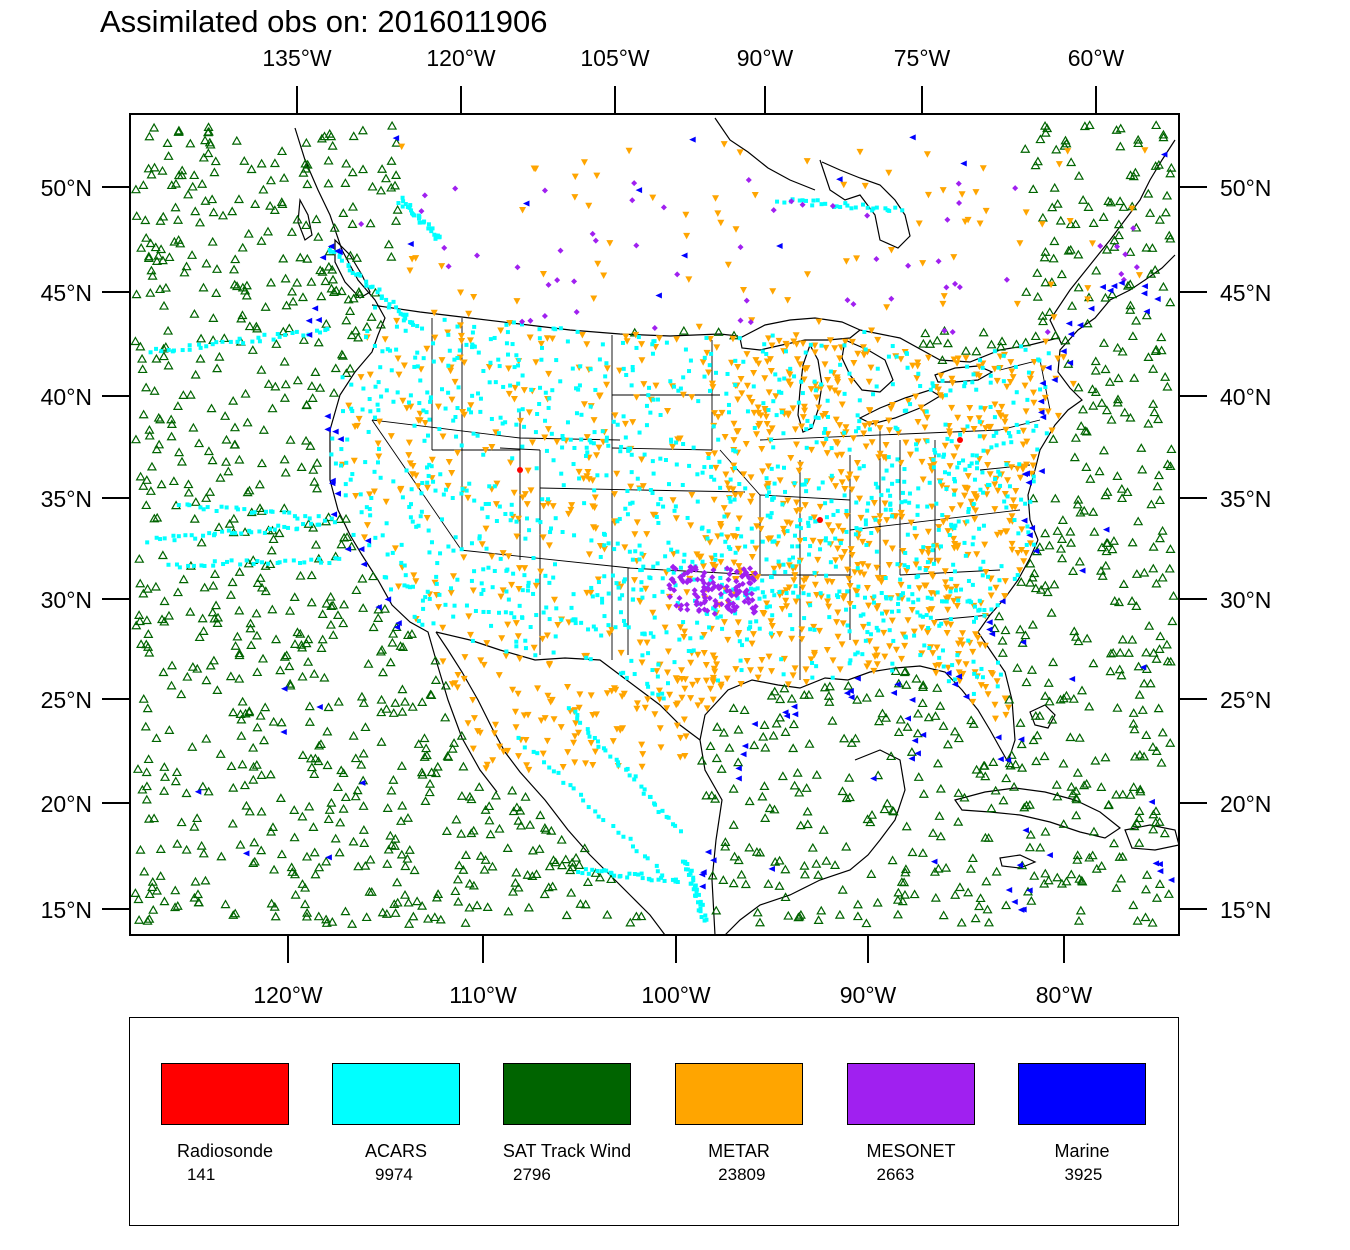 The height and width of the screenshot is (1250, 1350). Describe the element at coordinates (520, 470) in the screenshot. I see `circle-obs-marker` at that location.